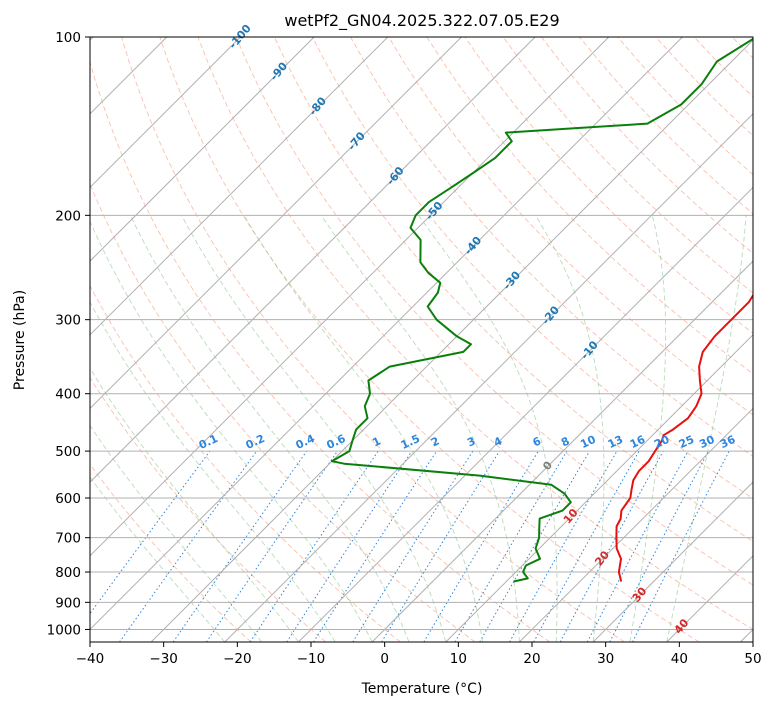  I want to click on y-tick-label: 400, so click(68, 395).